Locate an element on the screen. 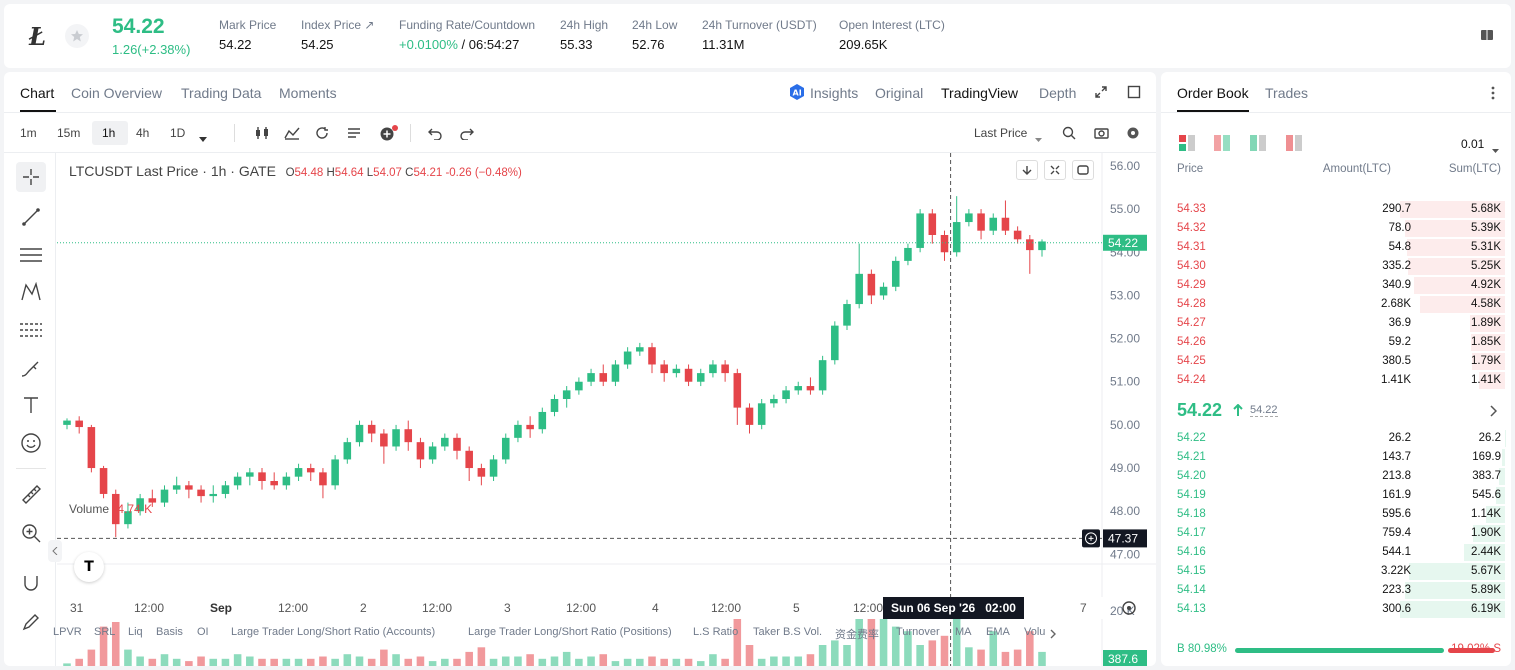  bid-row: 54.19 161.9 545.6 is located at coordinates (1336, 495).